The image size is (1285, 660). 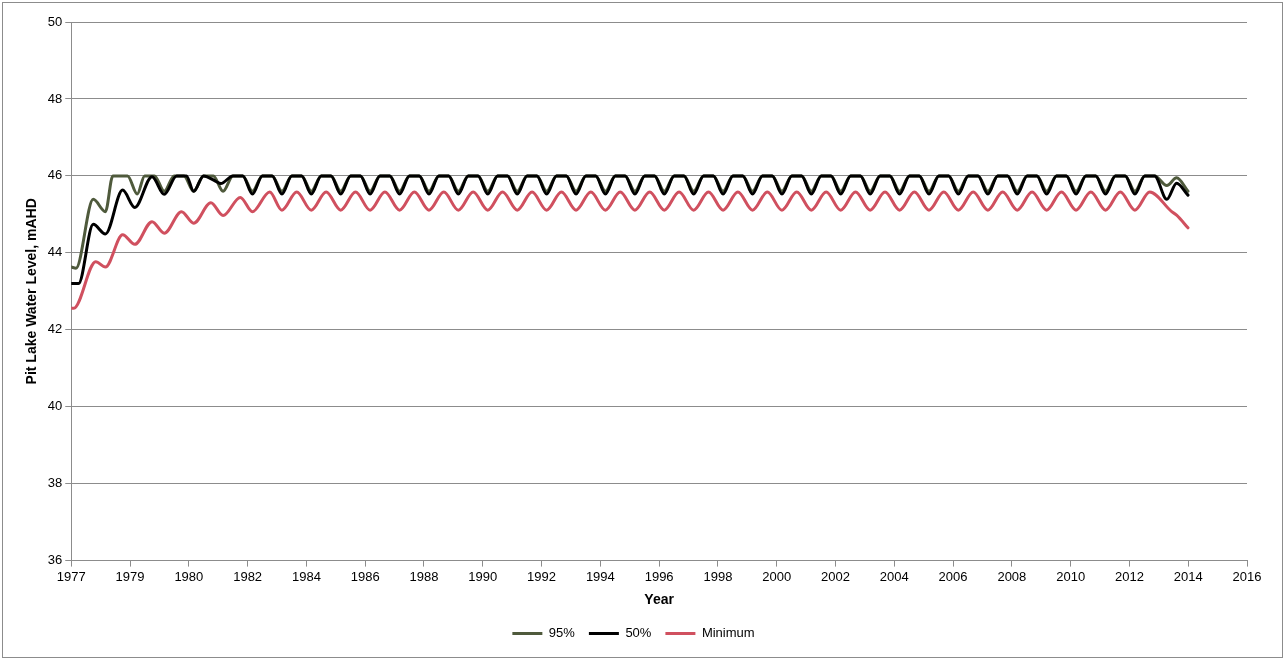 I want to click on y-tick-label: 50, so click(x=55, y=21).